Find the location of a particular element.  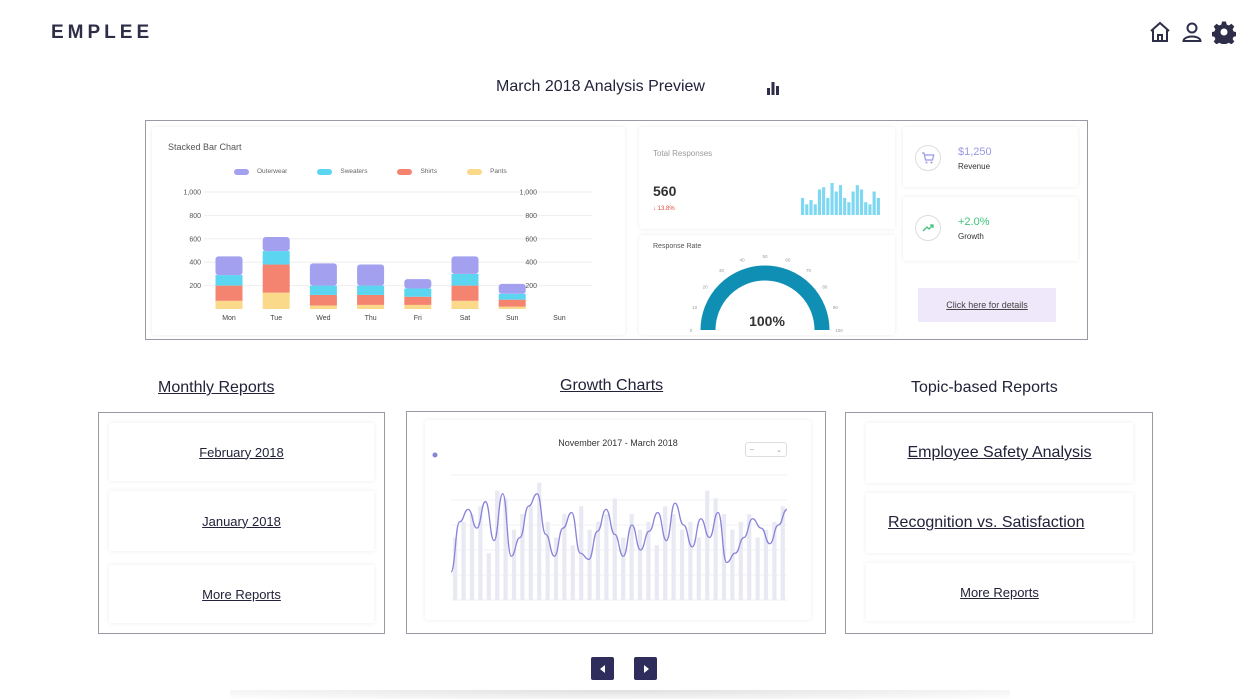

gauge-tick-label: 30 is located at coordinates (722, 270).